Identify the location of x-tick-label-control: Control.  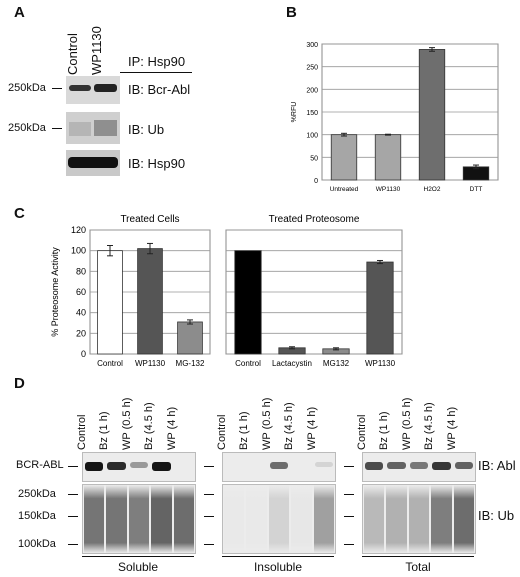
(248, 363).